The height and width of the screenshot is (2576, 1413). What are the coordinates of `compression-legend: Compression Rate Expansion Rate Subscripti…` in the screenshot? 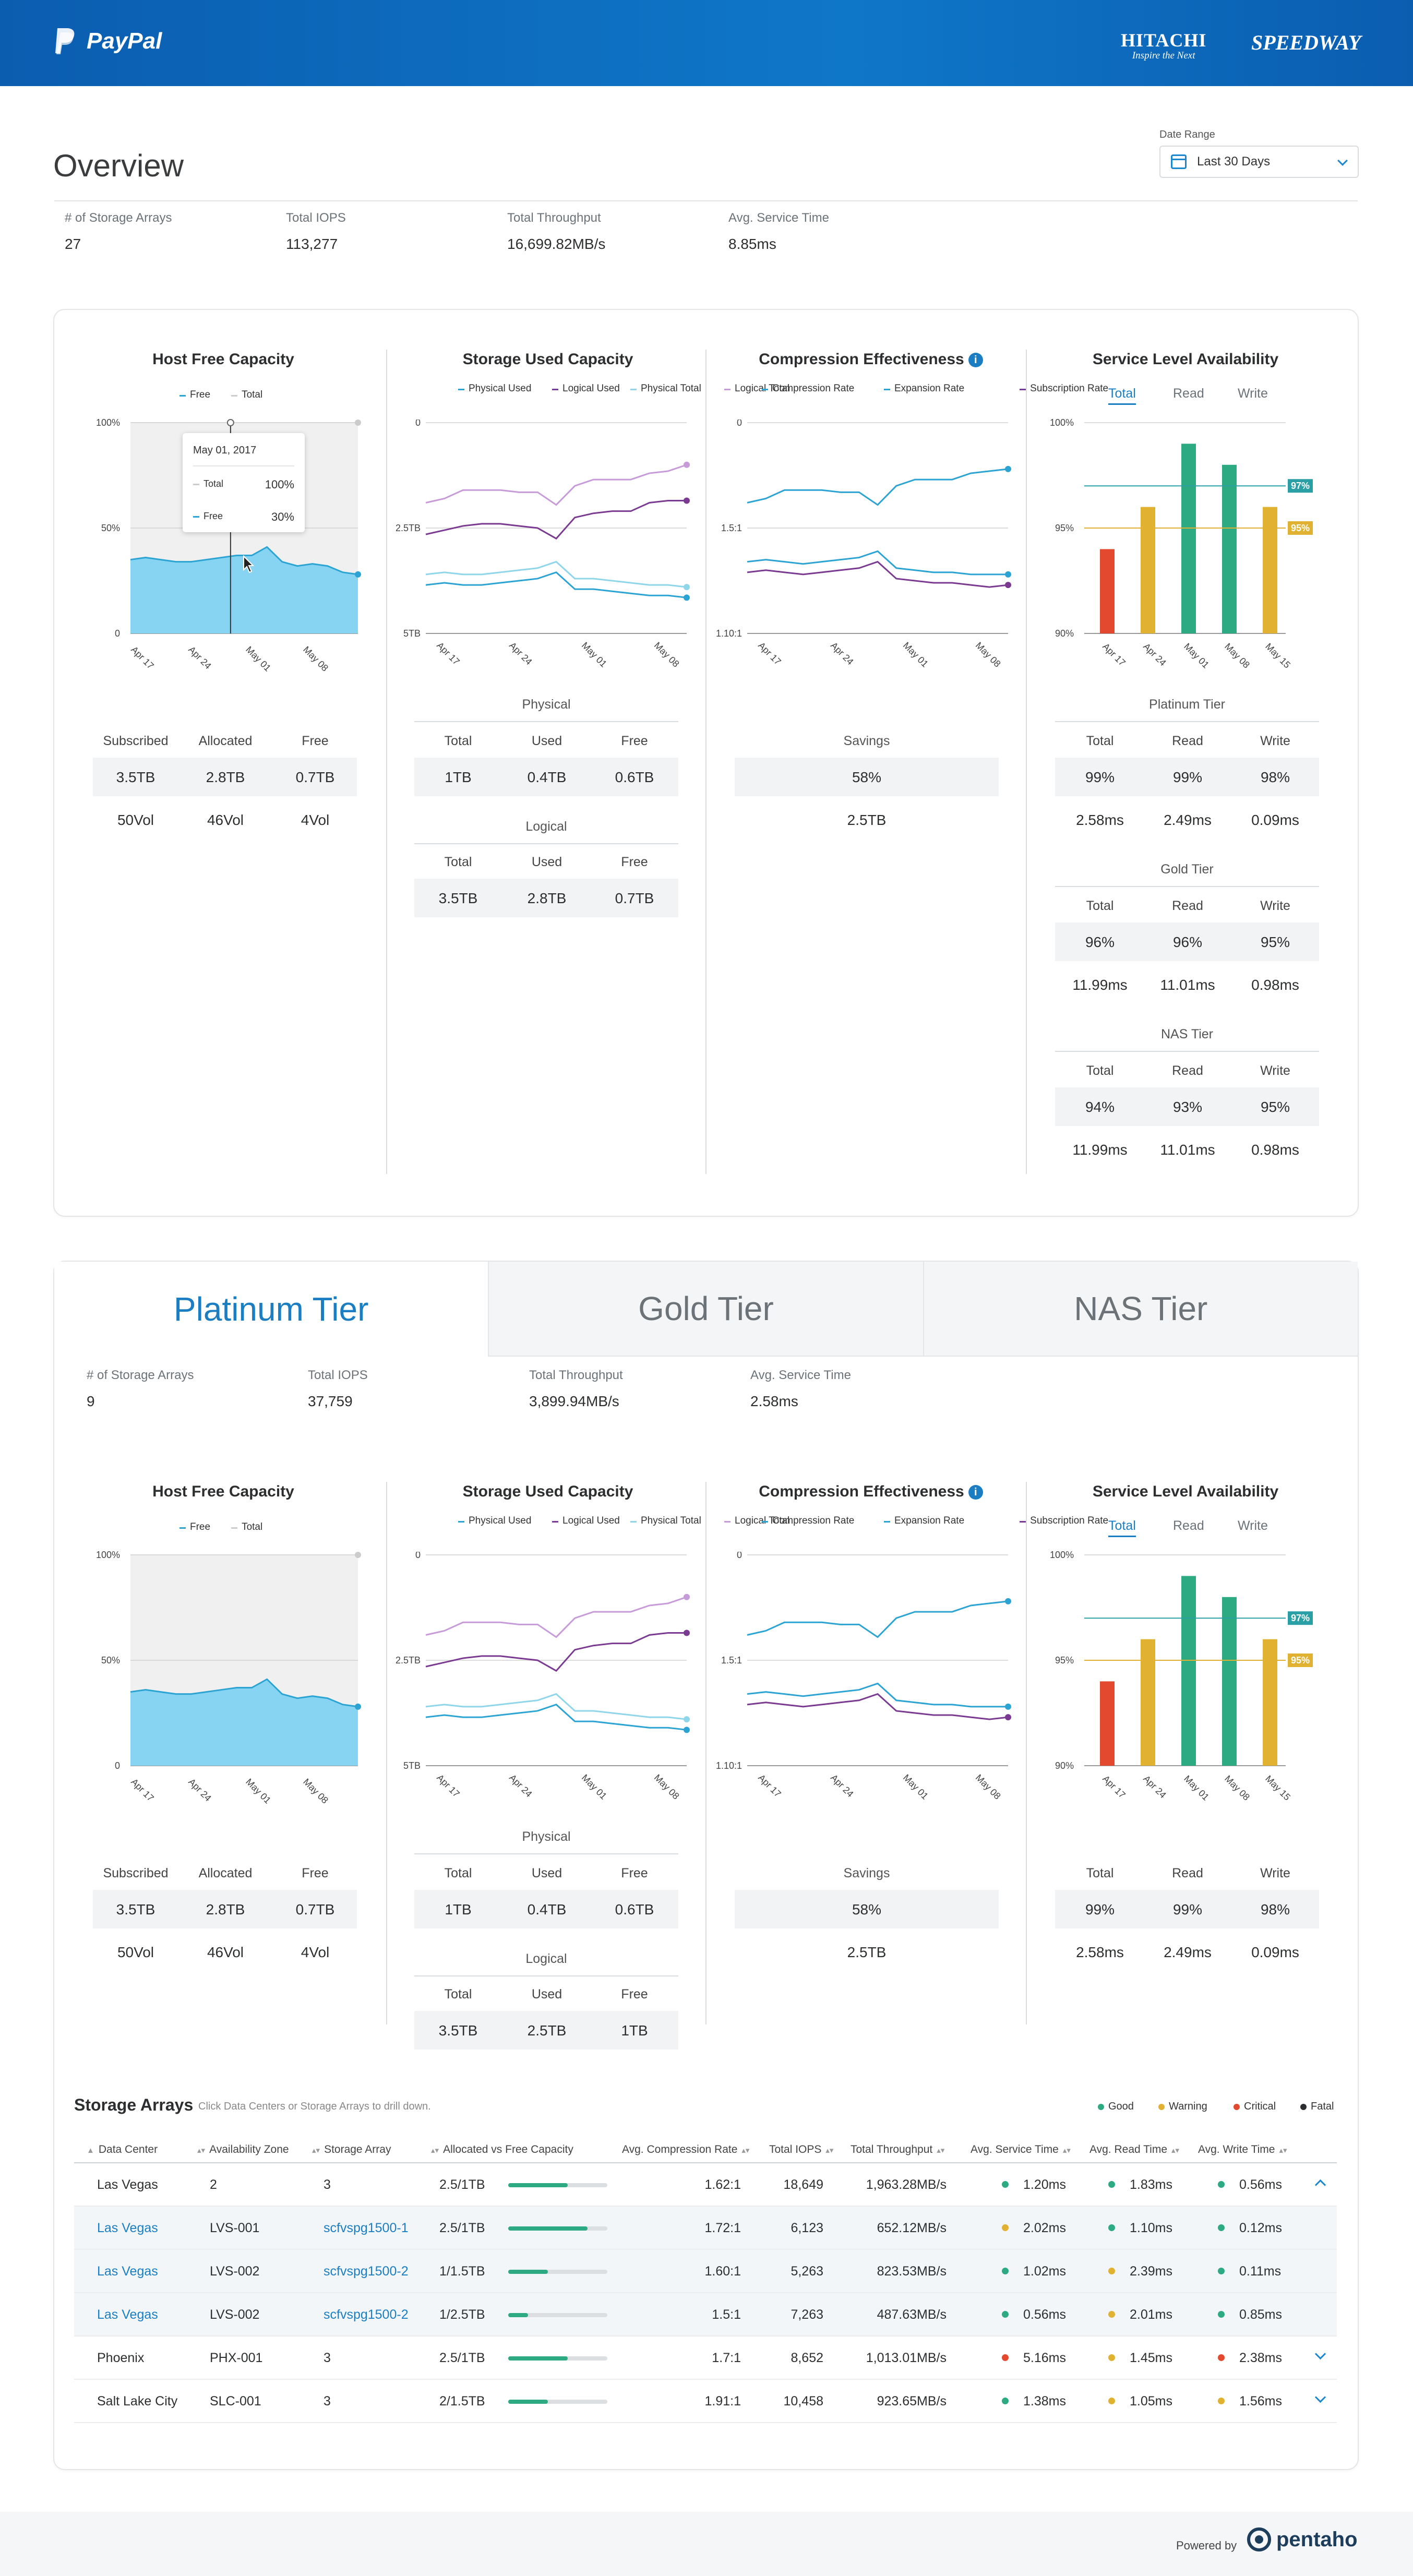 It's located at (935, 1521).